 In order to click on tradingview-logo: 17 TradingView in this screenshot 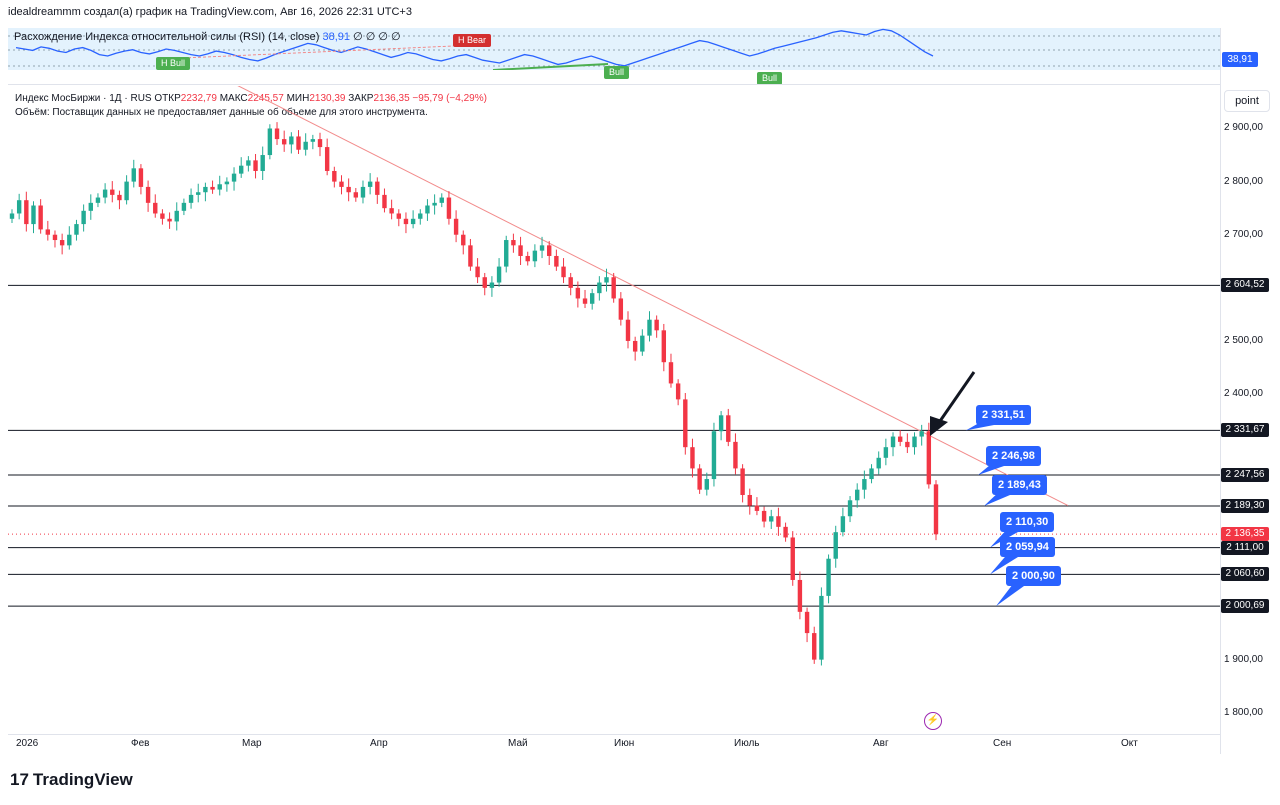, I will do `click(71, 780)`.